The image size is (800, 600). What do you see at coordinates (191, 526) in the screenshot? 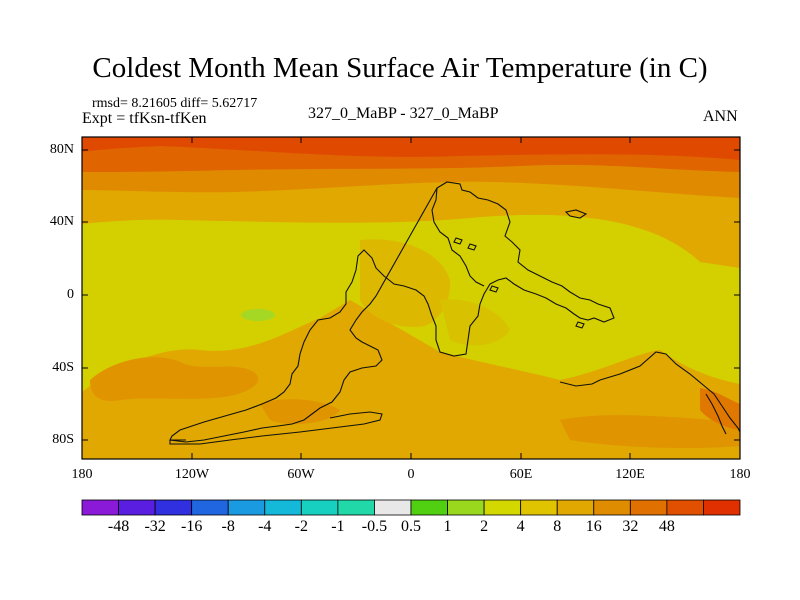
I see `colorbar-label: -16` at bounding box center [191, 526].